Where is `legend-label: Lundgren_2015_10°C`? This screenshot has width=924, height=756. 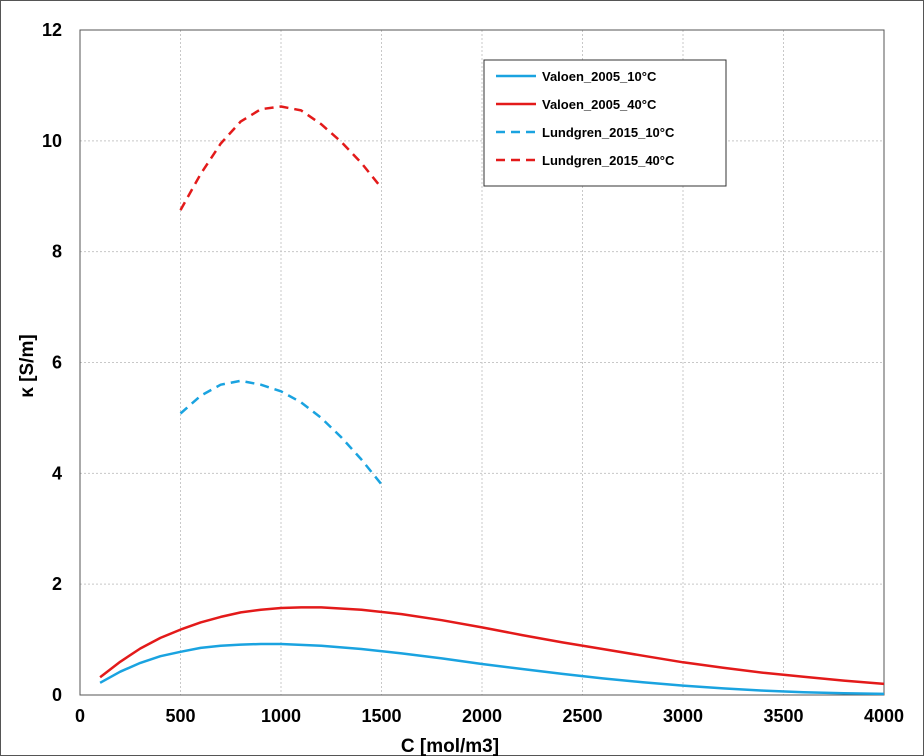
legend-label: Lundgren_2015_10°C is located at coordinates (608, 132).